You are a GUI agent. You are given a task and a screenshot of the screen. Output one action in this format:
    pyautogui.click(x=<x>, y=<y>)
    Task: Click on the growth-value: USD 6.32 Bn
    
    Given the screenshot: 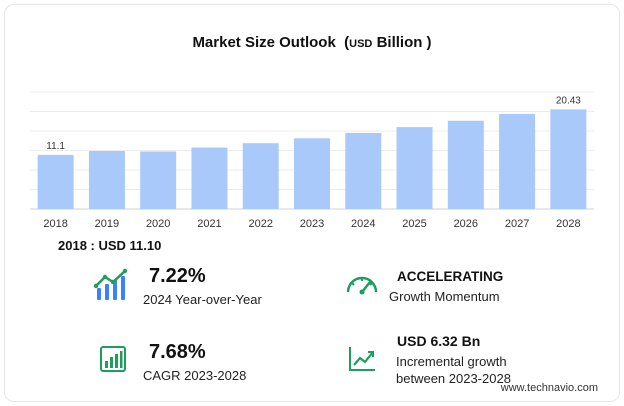 What is the action you would take?
    pyautogui.click(x=439, y=341)
    